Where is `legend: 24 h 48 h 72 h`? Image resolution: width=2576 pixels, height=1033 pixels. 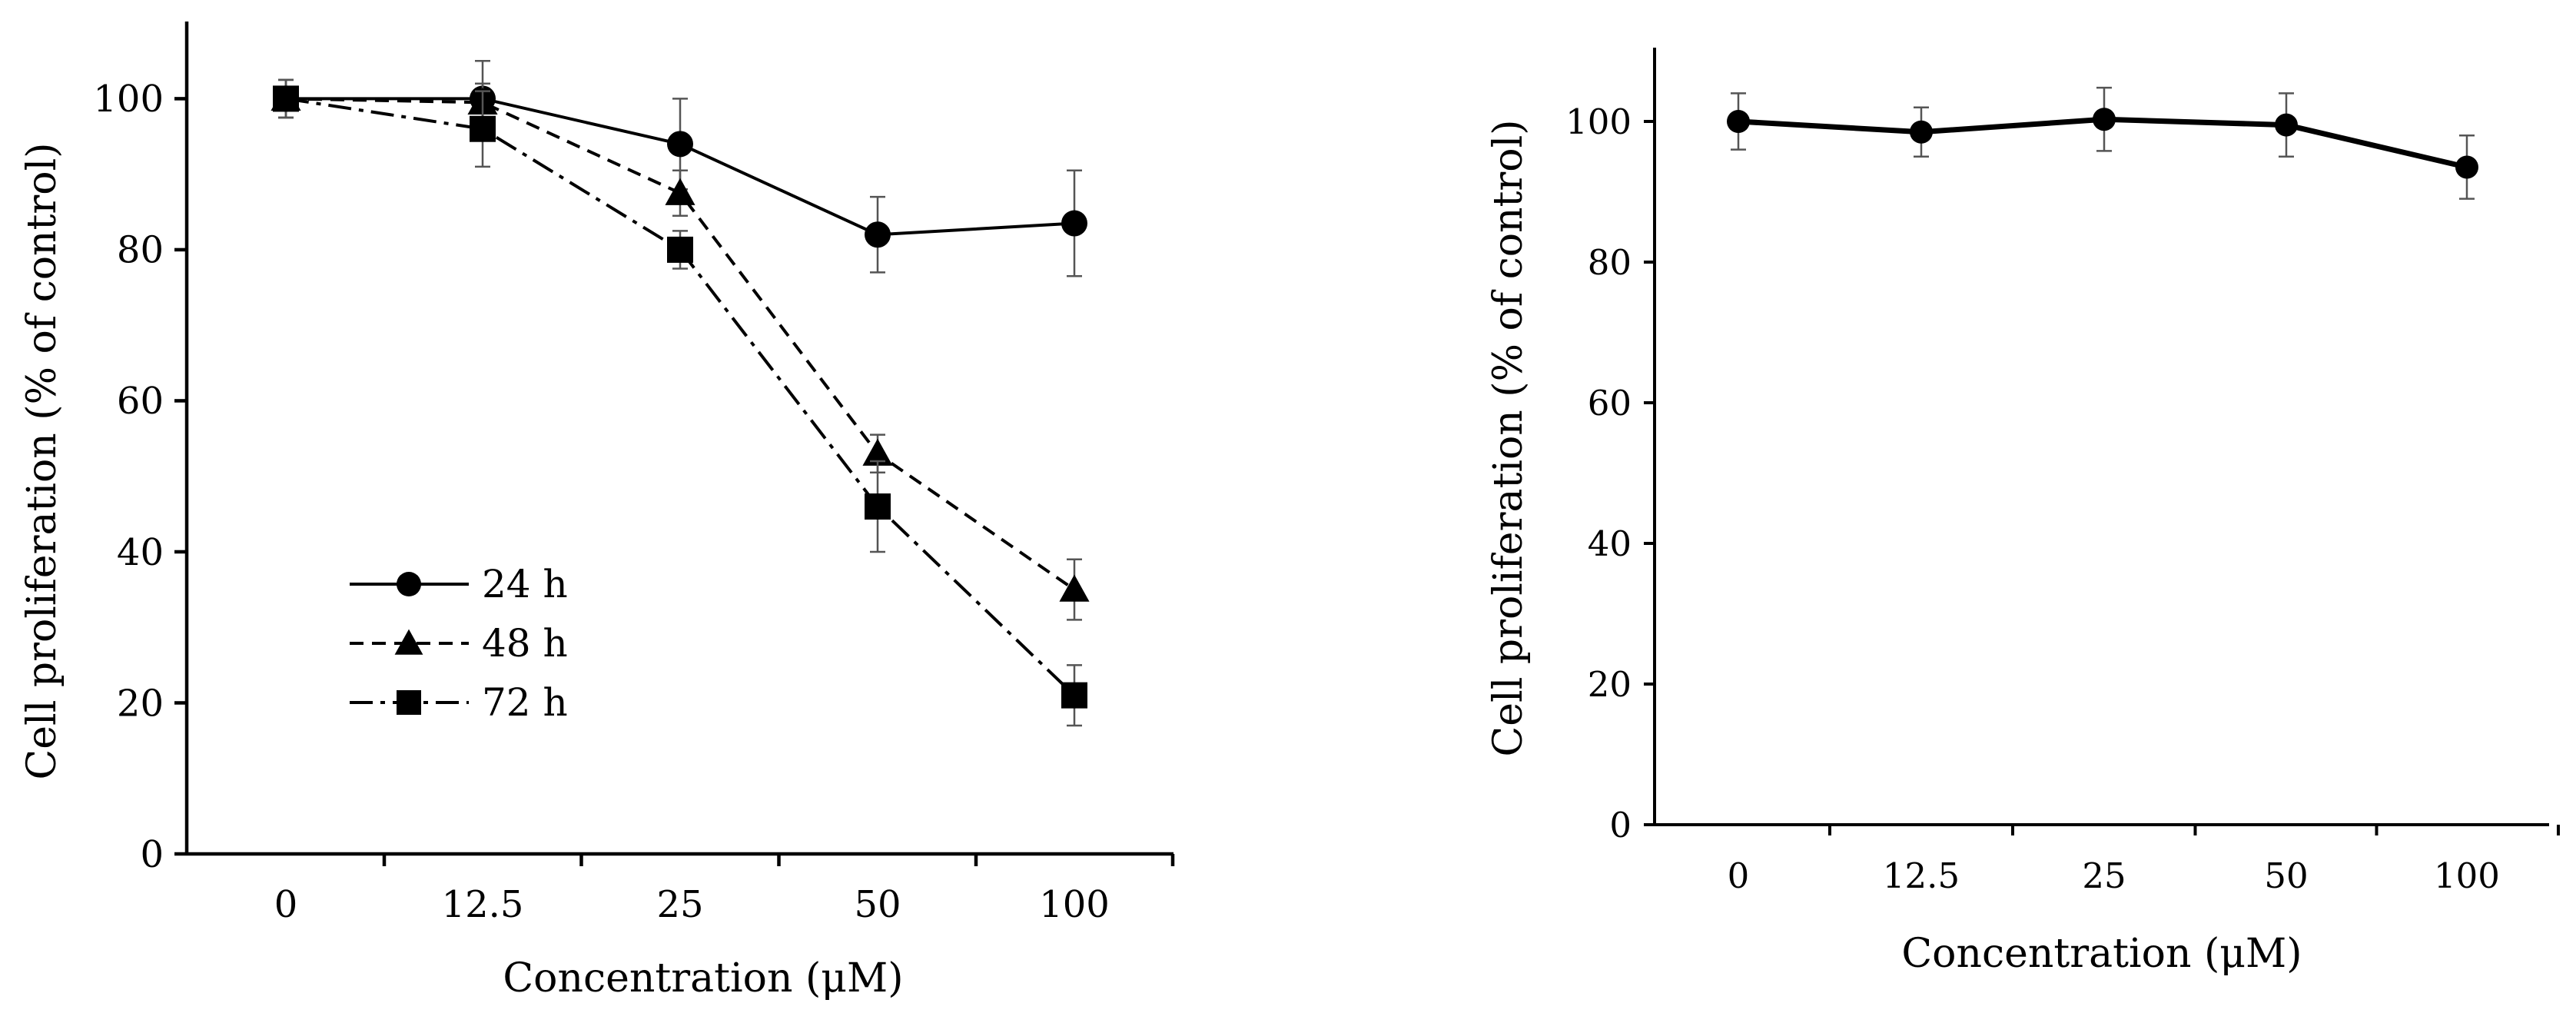 legend: 24 h 48 h 72 h is located at coordinates (459, 644).